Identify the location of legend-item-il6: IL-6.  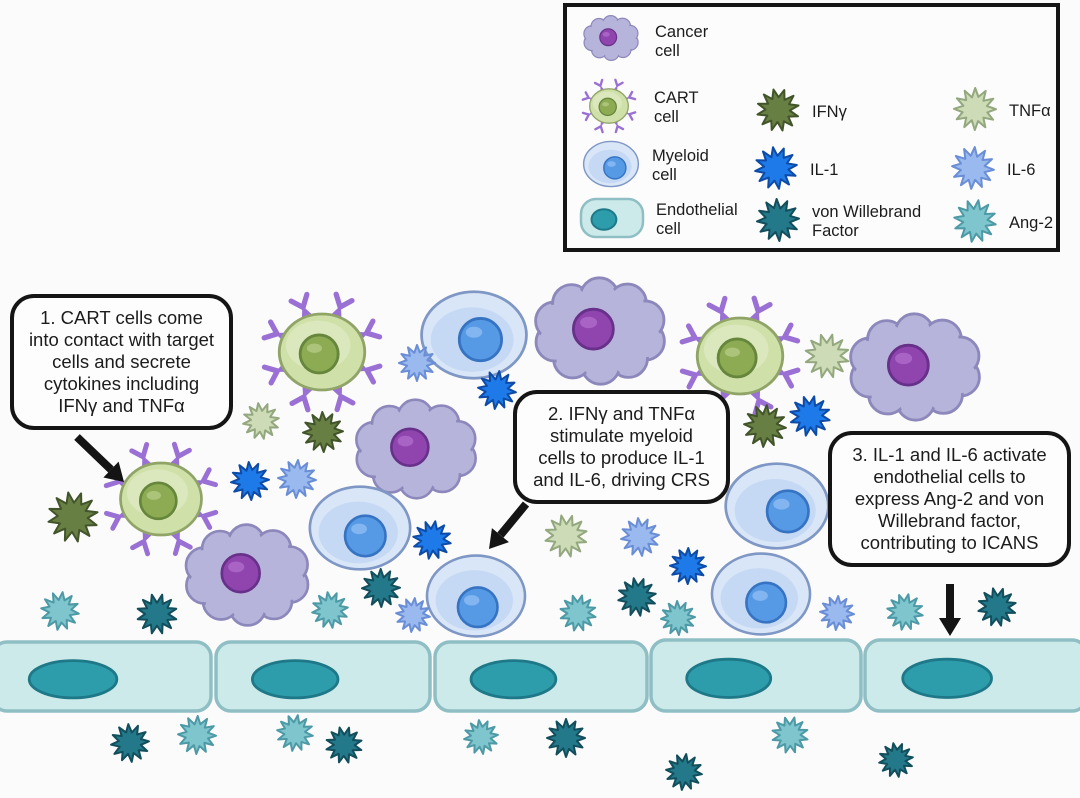
(992, 170).